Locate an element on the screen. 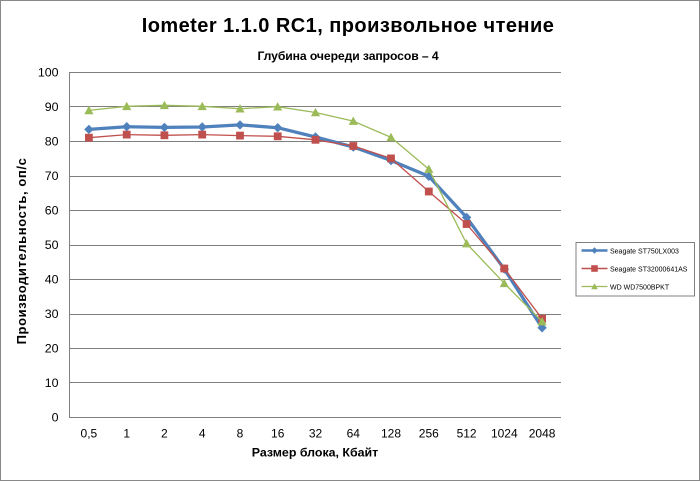 The height and width of the screenshot is (481, 700). svg-text: 0 is located at coordinates (55, 418).